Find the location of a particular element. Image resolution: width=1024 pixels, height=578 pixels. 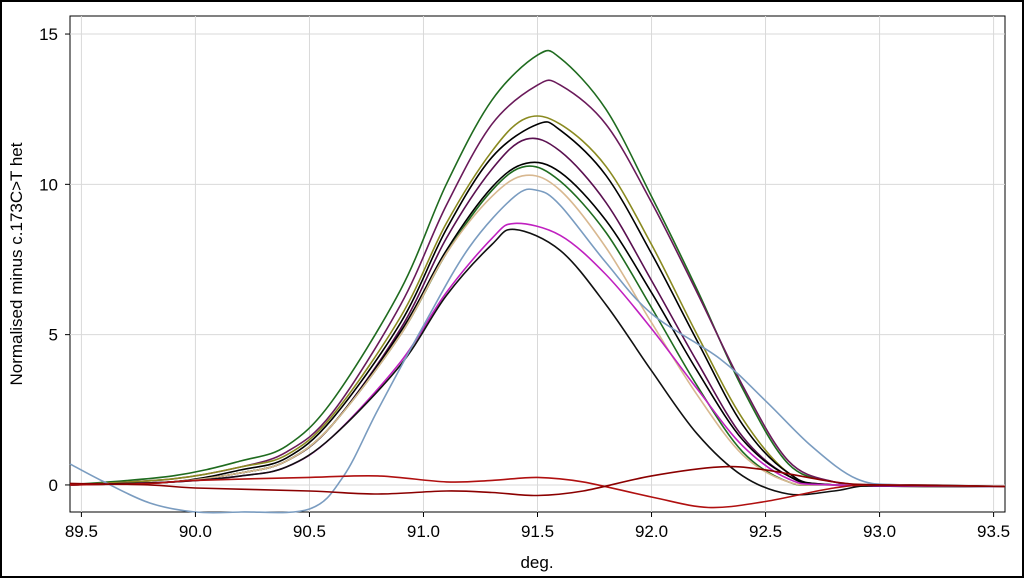

x-tick-label: 91.0 is located at coordinates (423, 531).